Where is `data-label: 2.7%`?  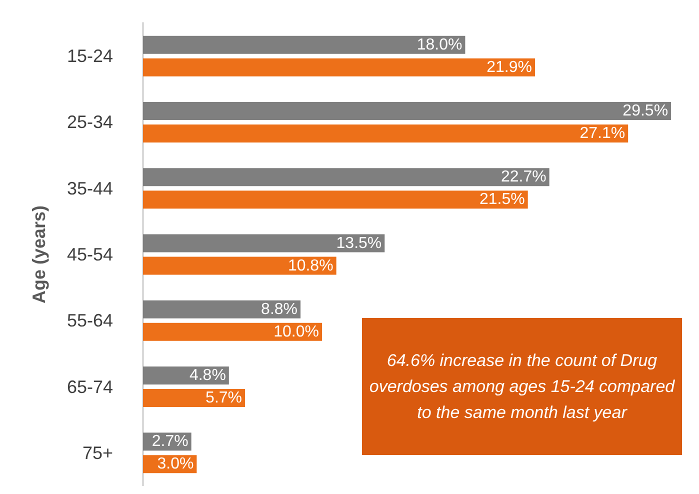 data-label: 2.7% is located at coordinates (170, 441).